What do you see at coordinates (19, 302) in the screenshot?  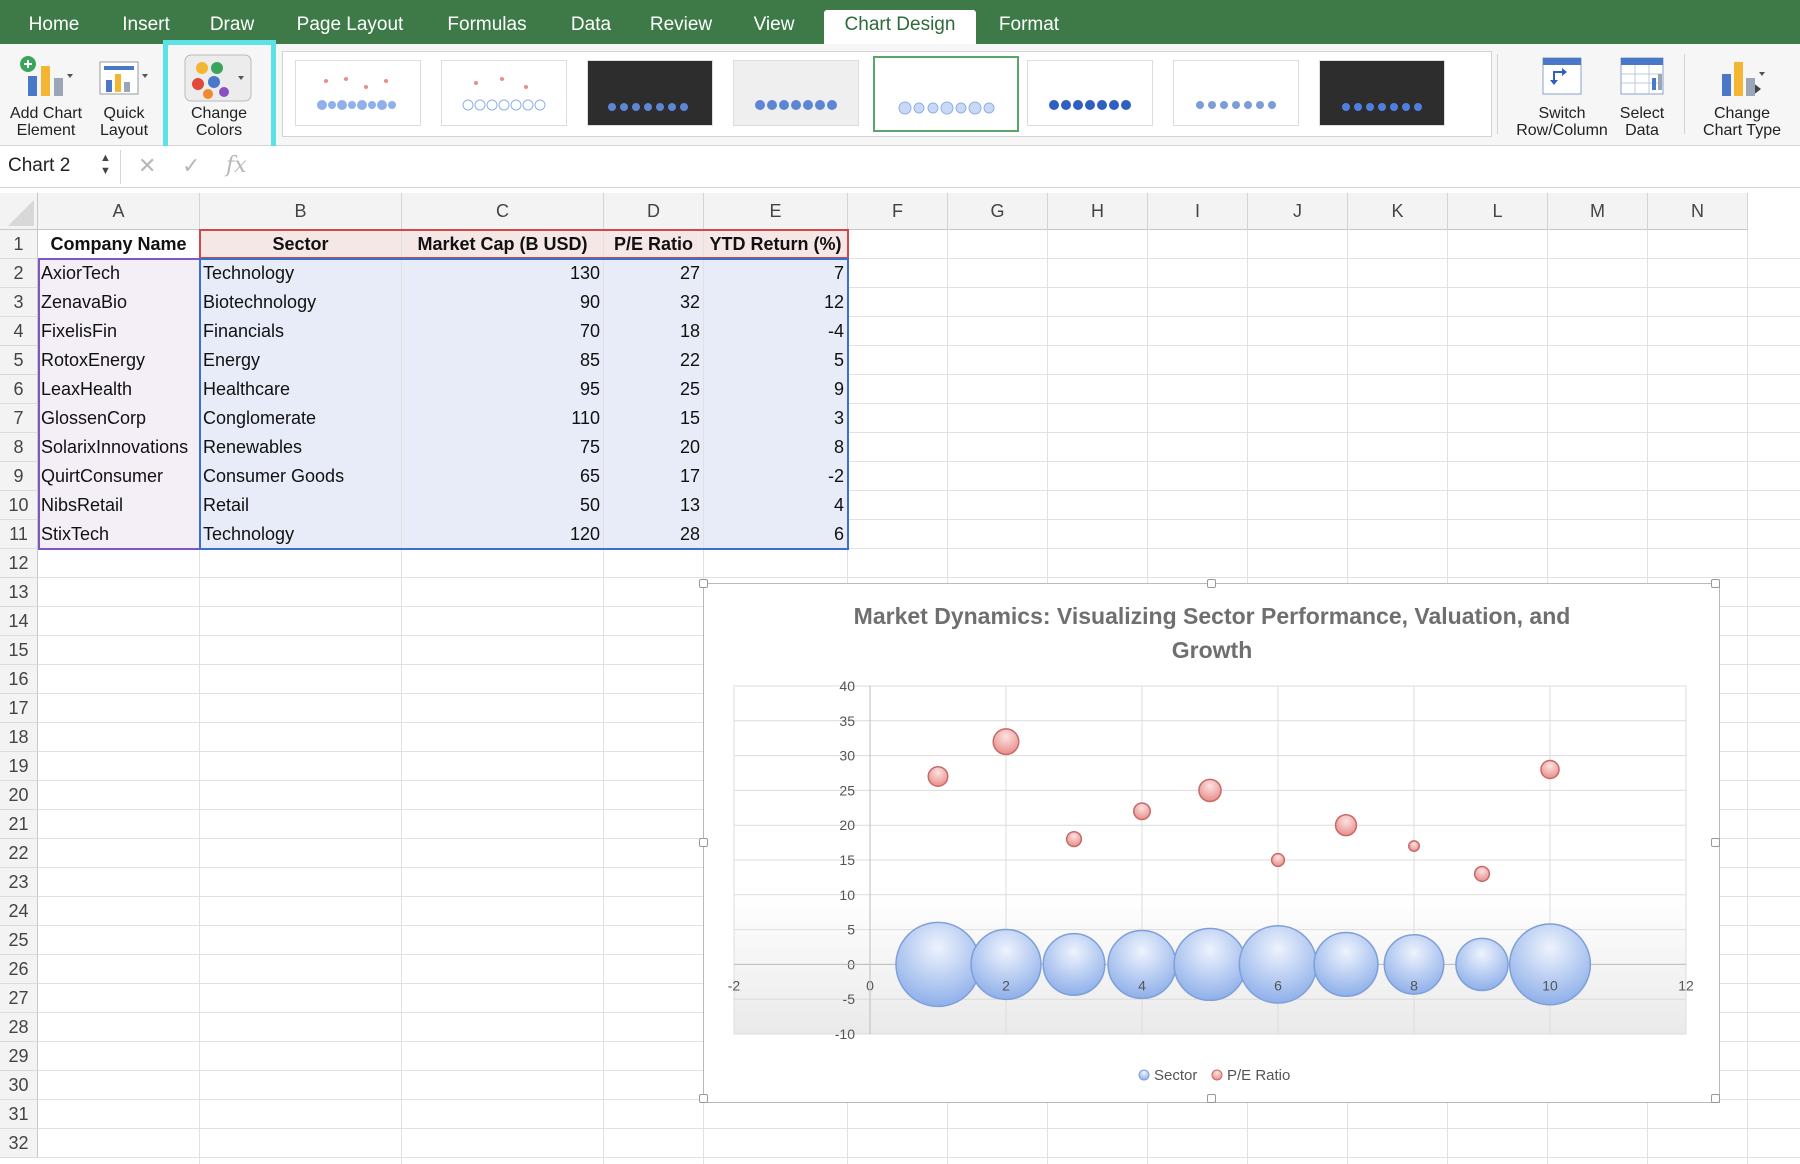 I see `row-header: 3` at bounding box center [19, 302].